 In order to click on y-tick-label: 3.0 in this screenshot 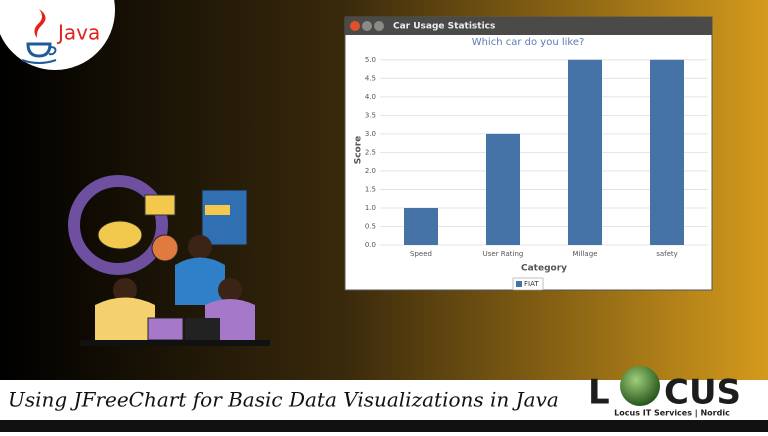, I will do `click(370, 134)`.